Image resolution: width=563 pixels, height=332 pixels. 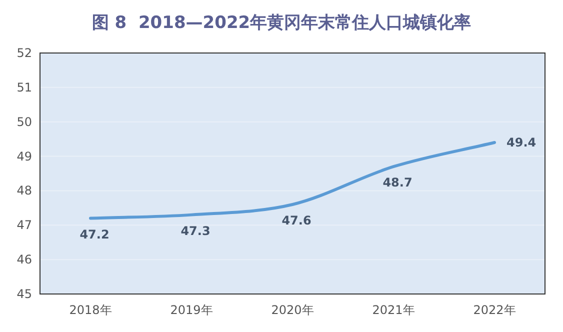 I want to click on y-tick-label: 49, so click(x=24, y=156).